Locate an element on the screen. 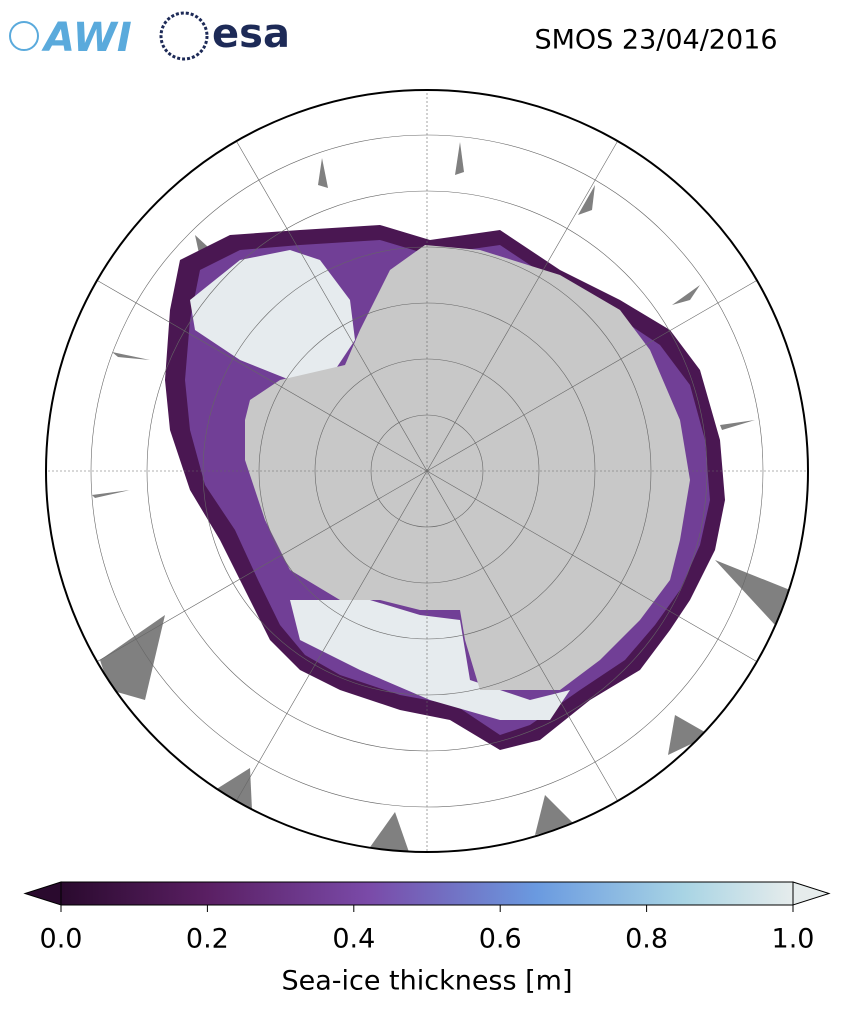 The image size is (854, 1026). colorbar: Sea-ice thickness [m] 0.0 0.2 0.4 0.6 0.8 1.0 is located at coordinates (427, 939).